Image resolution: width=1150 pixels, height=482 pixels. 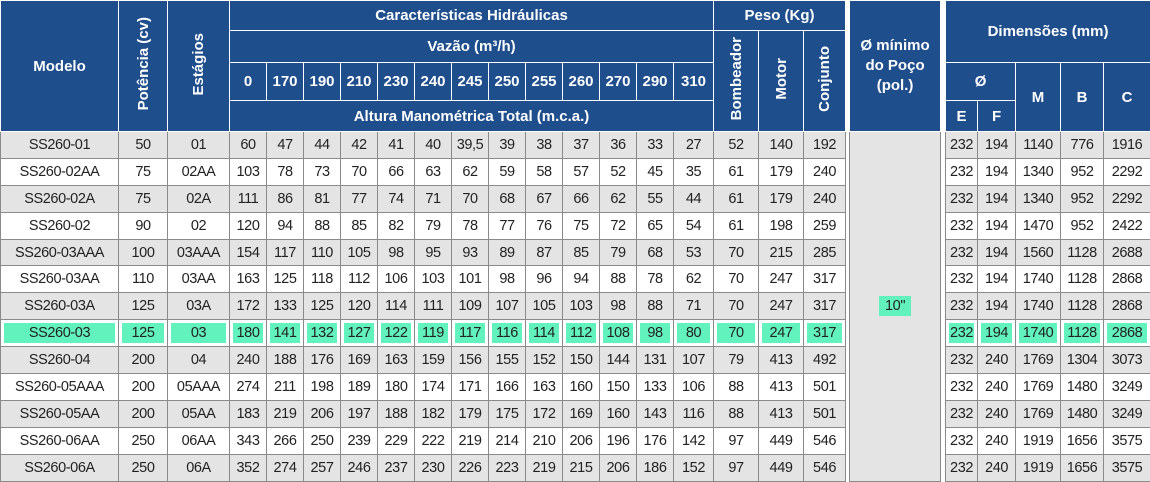 What do you see at coordinates (396, 413) in the screenshot?
I see `value-cell: 188` at bounding box center [396, 413].